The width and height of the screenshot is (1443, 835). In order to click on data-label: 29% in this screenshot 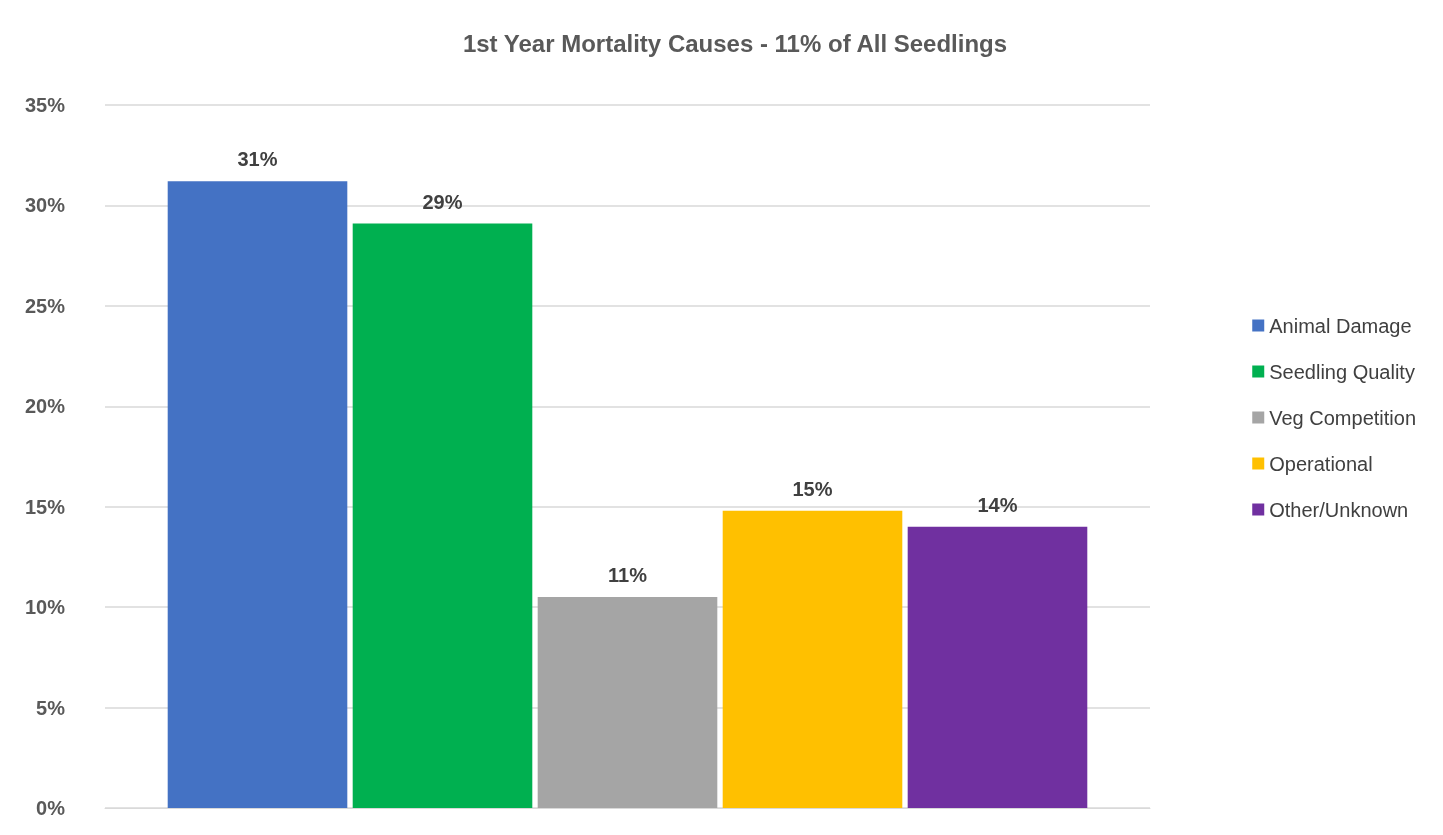, I will do `click(442, 201)`.